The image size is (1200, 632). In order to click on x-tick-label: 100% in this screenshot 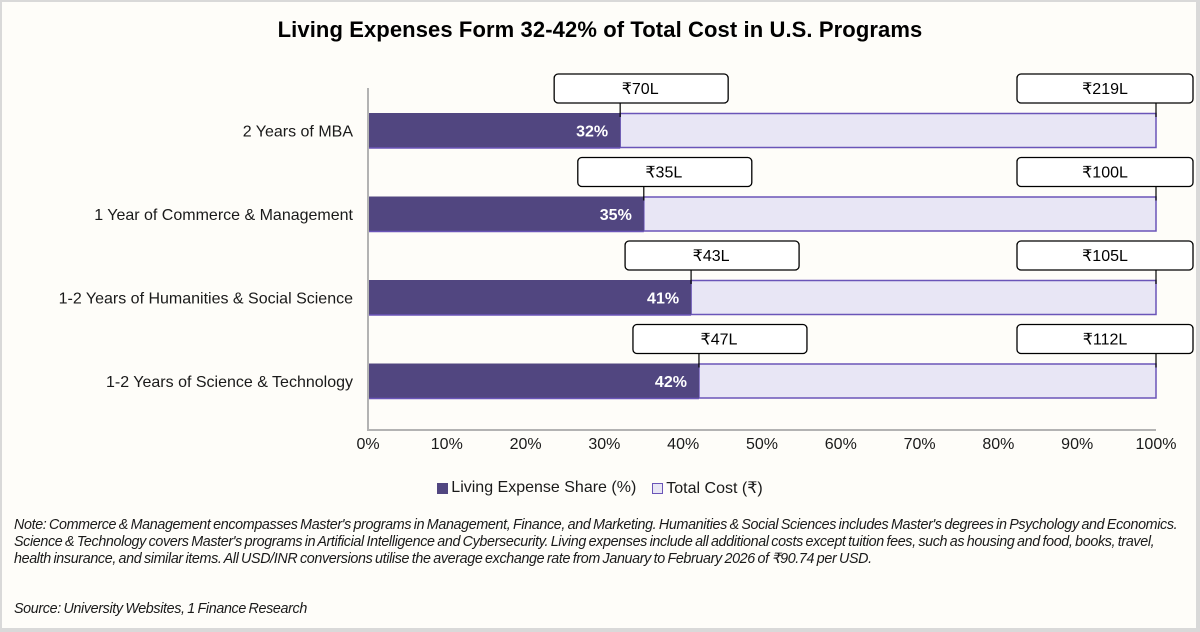, I will do `click(1156, 444)`.